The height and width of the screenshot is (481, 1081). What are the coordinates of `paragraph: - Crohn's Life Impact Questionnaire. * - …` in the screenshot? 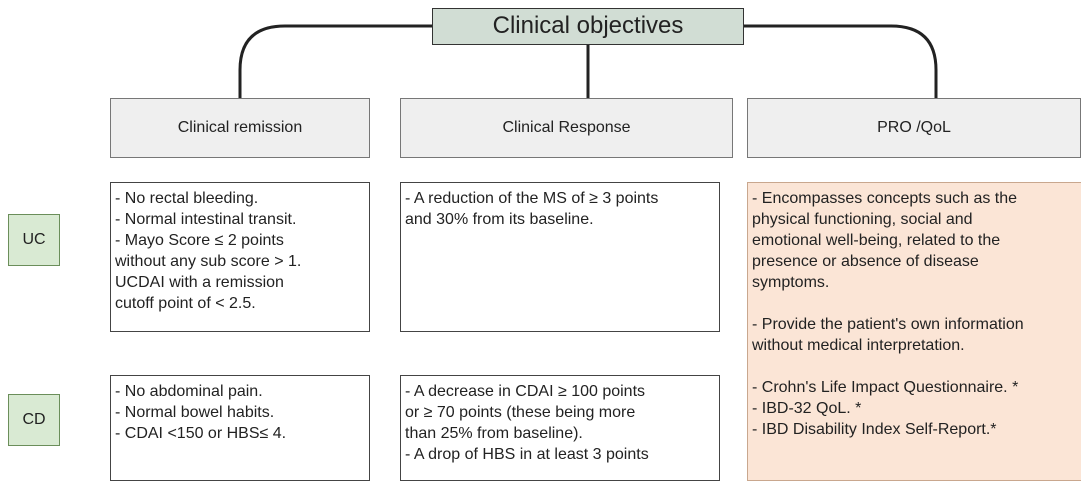 It's located at (914, 408).